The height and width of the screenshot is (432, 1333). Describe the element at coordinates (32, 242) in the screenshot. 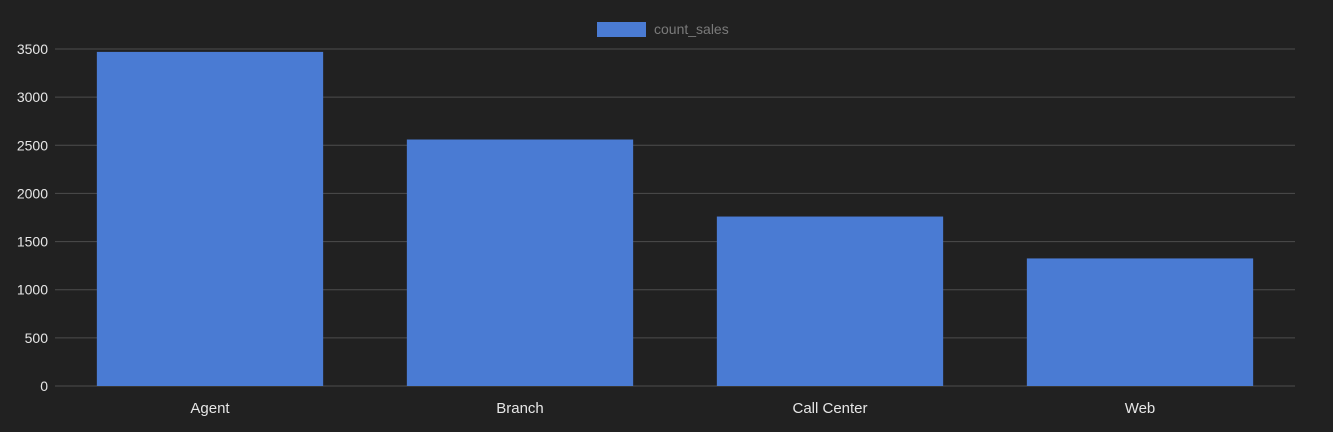

I see `y-tick-label-1500: 1500` at that location.